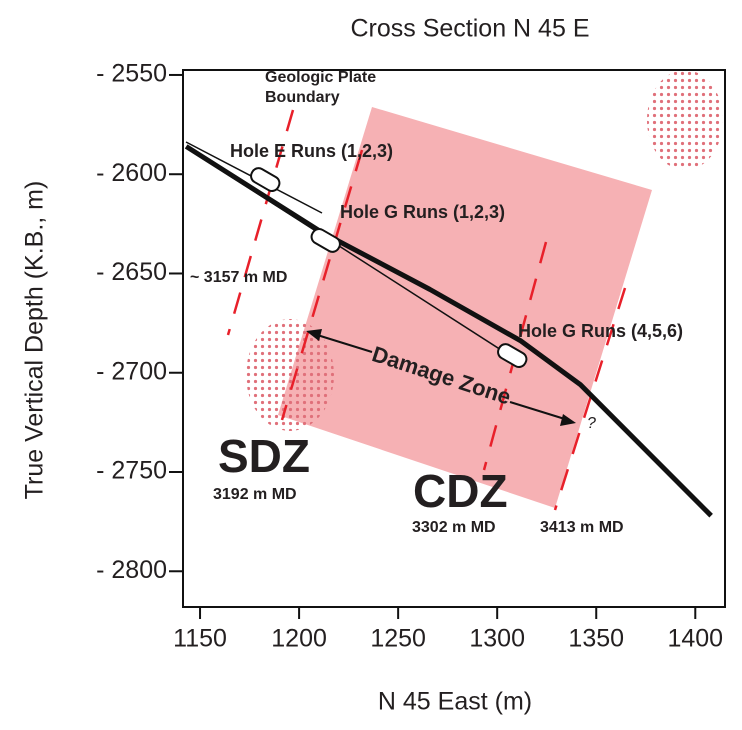  I want to click on y-tick-label: - 2650, so click(131, 272).